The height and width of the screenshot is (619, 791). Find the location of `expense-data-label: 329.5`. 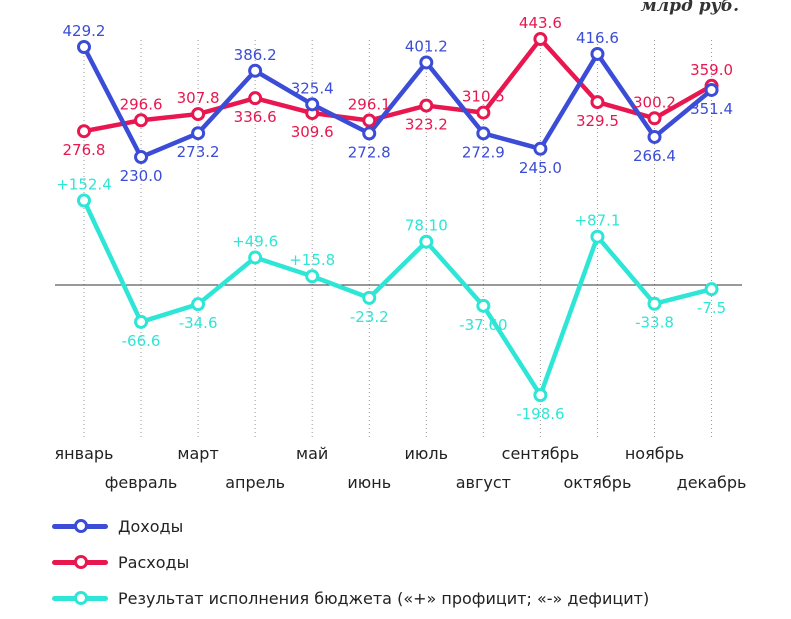

expense-data-label: 329.5 is located at coordinates (597, 121).